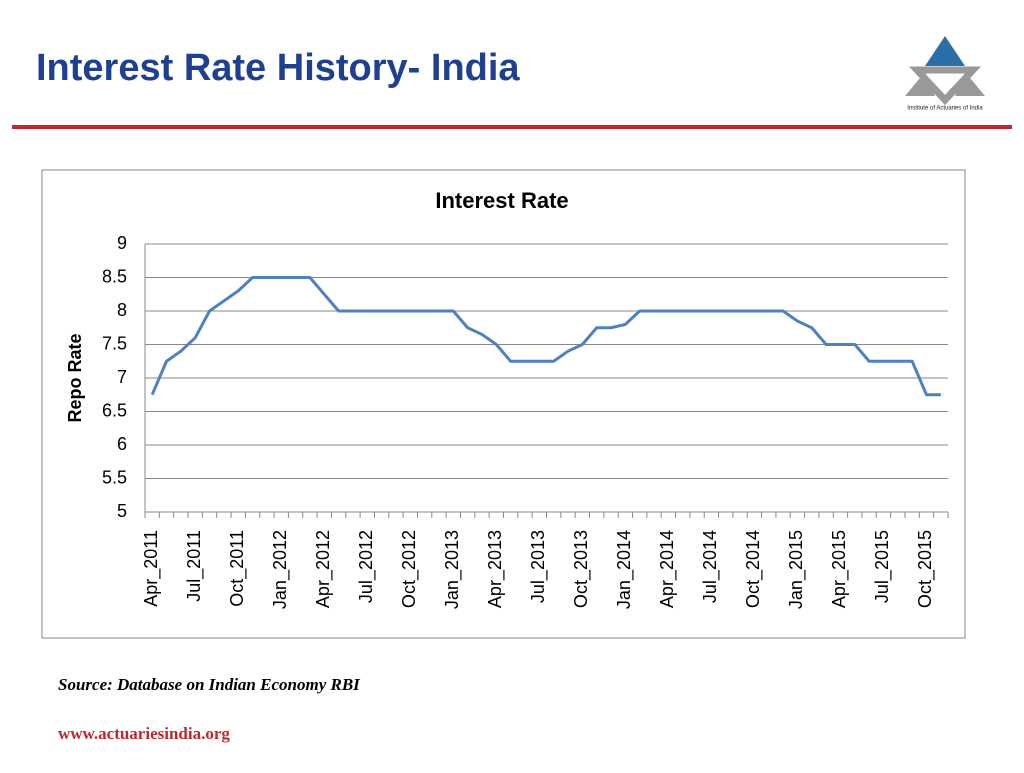 The height and width of the screenshot is (773, 1024). Describe the element at coordinates (452, 569) in the screenshot. I see `x-tick-label: Jan_2013` at that location.